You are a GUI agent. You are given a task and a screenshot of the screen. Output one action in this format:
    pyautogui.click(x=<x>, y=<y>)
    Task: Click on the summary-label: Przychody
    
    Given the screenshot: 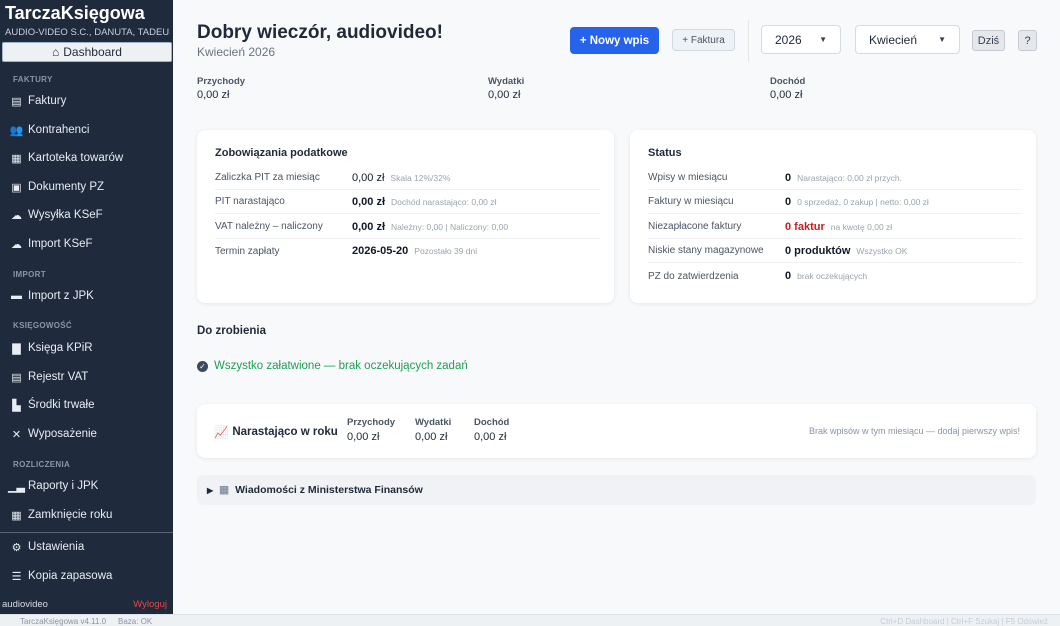 What is the action you would take?
    pyautogui.click(x=221, y=81)
    